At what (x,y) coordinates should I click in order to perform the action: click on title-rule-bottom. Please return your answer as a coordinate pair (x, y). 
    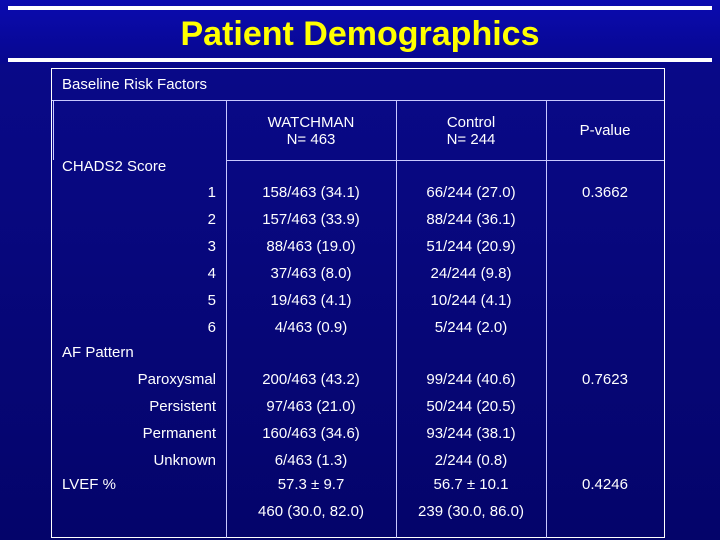
    Looking at the image, I should click on (360, 60).